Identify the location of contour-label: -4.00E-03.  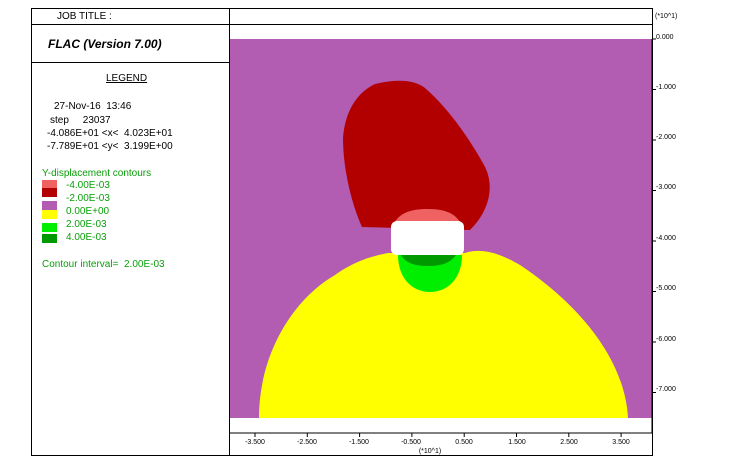
(88, 185).